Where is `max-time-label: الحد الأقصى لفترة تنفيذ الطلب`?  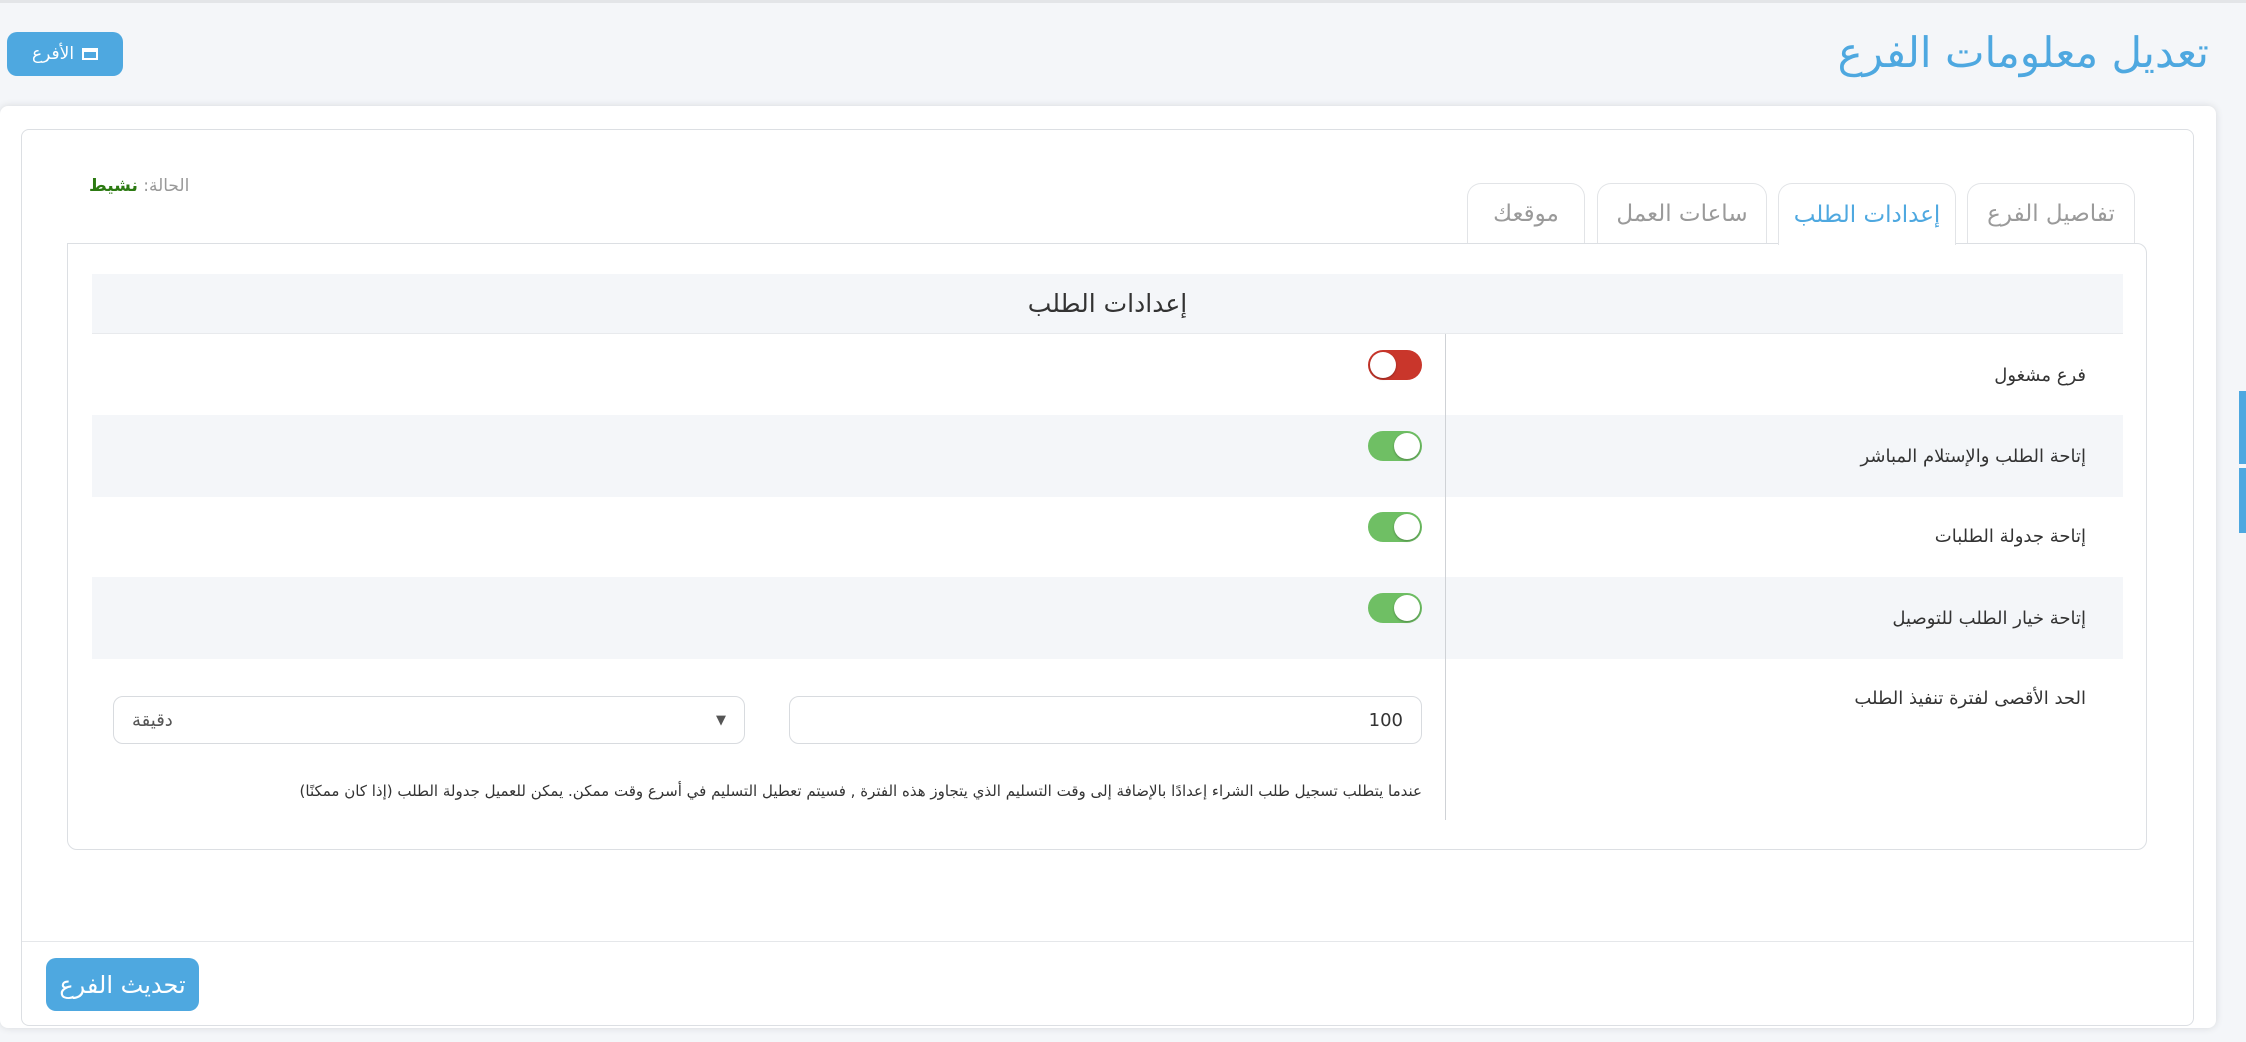 max-time-label: الحد الأقصى لفترة تنفيذ الطلب is located at coordinates (1970, 698).